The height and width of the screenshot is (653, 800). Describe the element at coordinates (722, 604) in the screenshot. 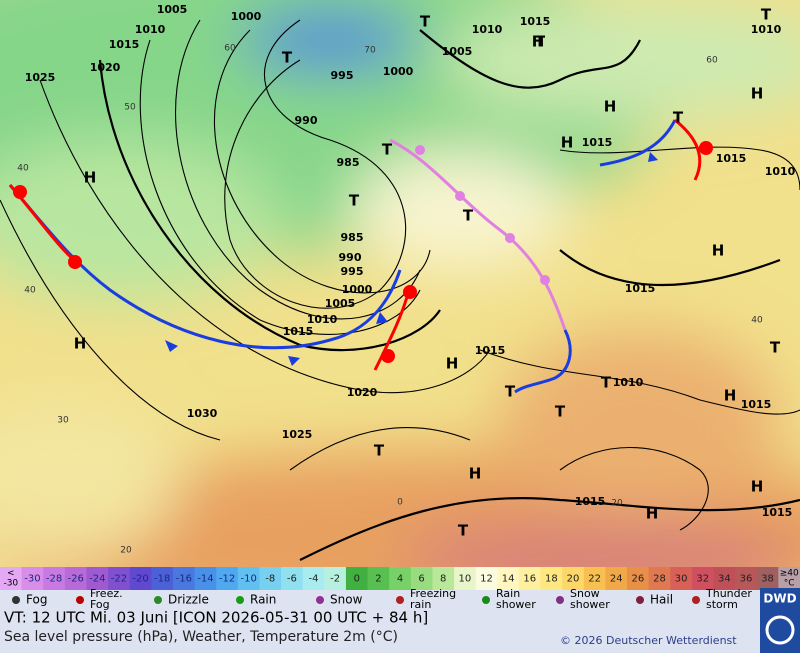

I see `legend-label: storm` at that location.